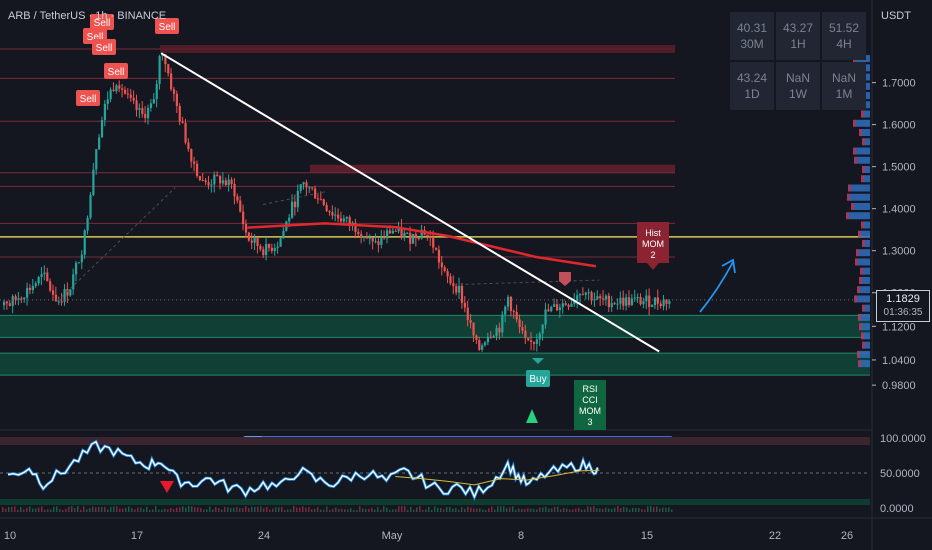  Describe the element at coordinates (167, 487) in the screenshot. I see `red-down-triangle` at that location.